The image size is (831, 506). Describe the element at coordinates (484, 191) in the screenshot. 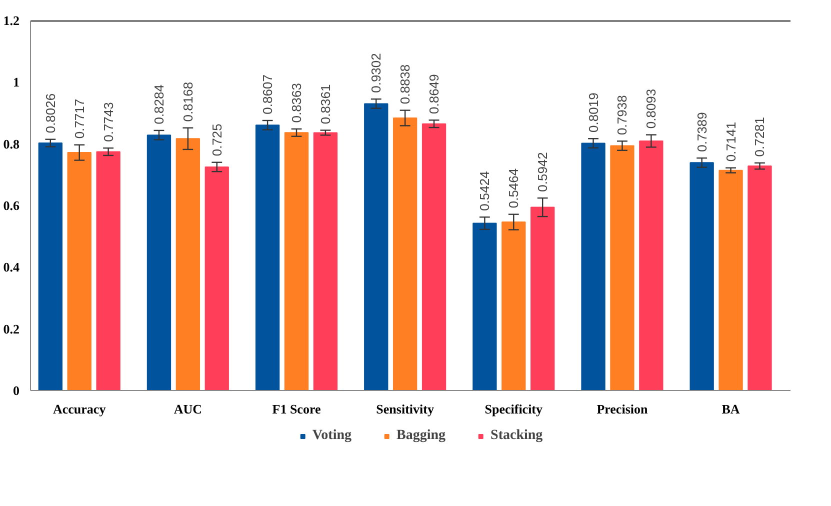

I see `data-label: 0.5424` at that location.